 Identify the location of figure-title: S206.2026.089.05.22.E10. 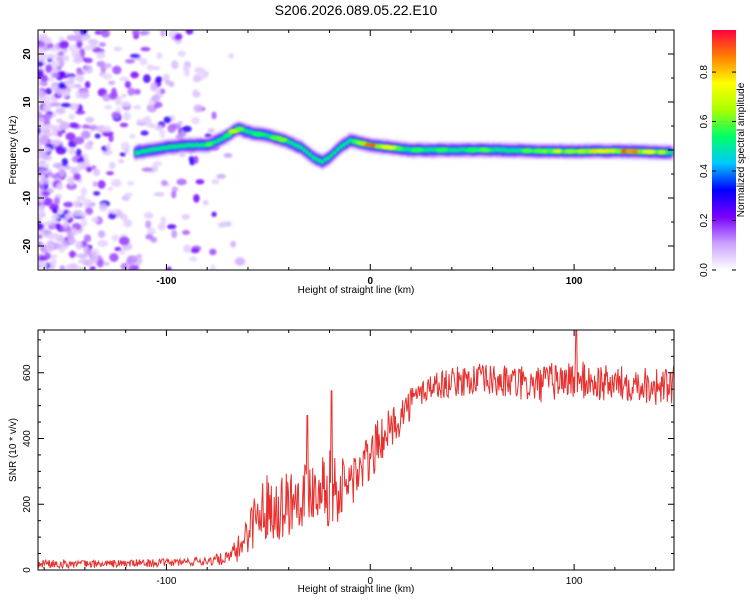
(356, 10).